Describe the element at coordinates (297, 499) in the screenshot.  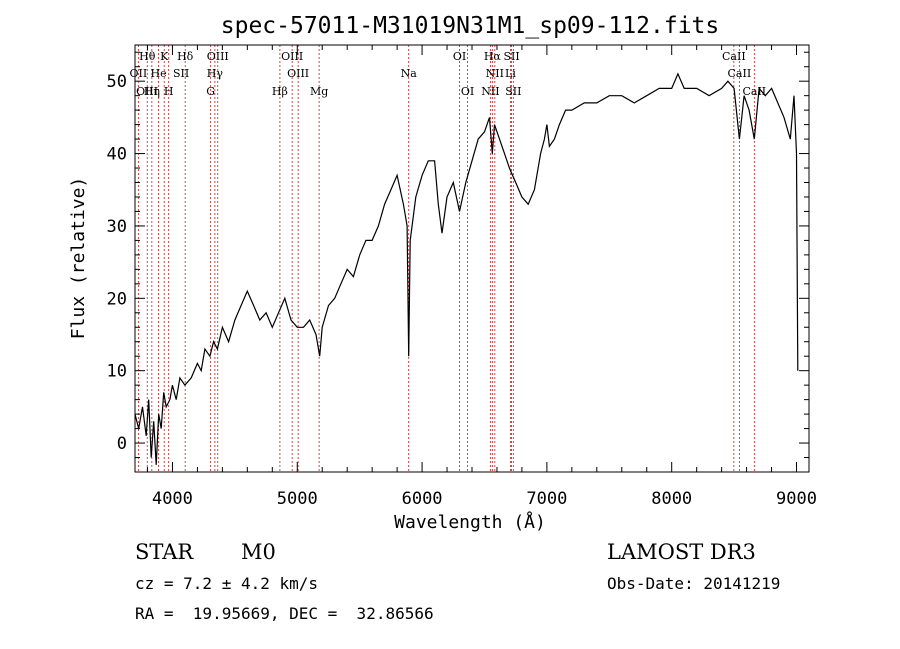
I see `x-tick-label: 5000` at that location.